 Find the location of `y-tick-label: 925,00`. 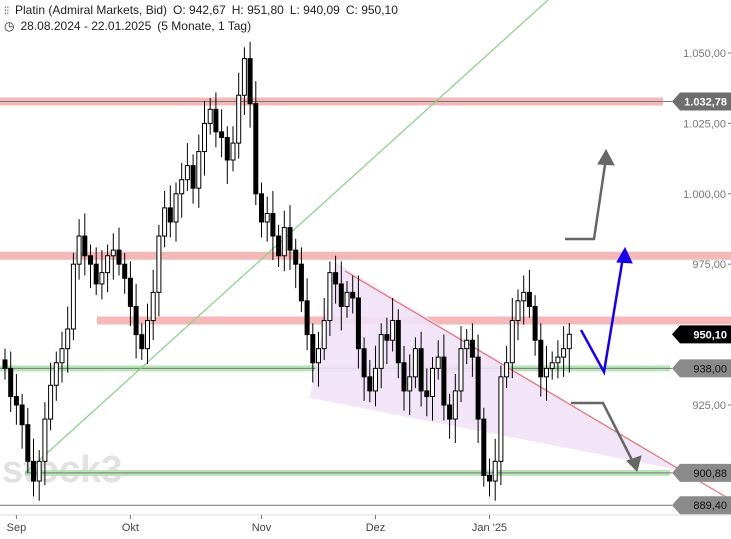

y-tick-label: 925,00 is located at coordinates (709, 406).